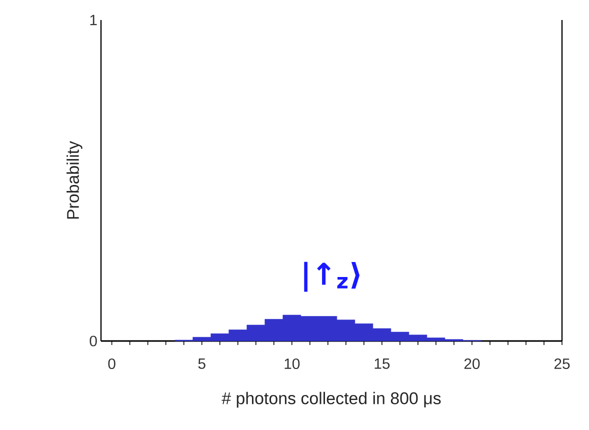 Image resolution: width=589 pixels, height=430 pixels. What do you see at coordinates (292, 364) in the screenshot?
I see `x-tick-label: 10` at bounding box center [292, 364].